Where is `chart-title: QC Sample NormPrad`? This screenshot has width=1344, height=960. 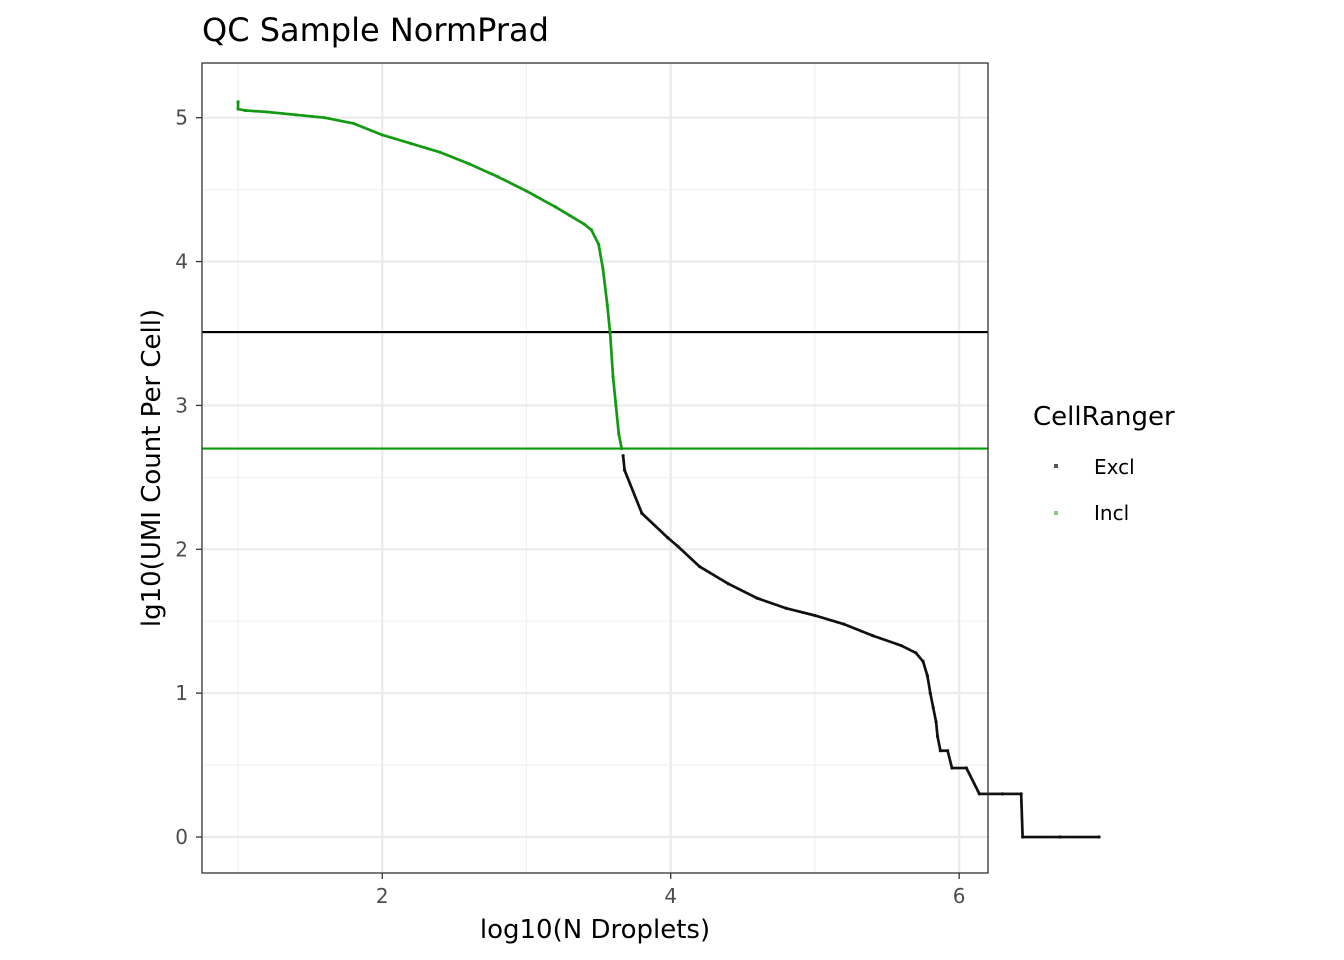
chart-title: QC Sample NormPrad is located at coordinates (375, 30).